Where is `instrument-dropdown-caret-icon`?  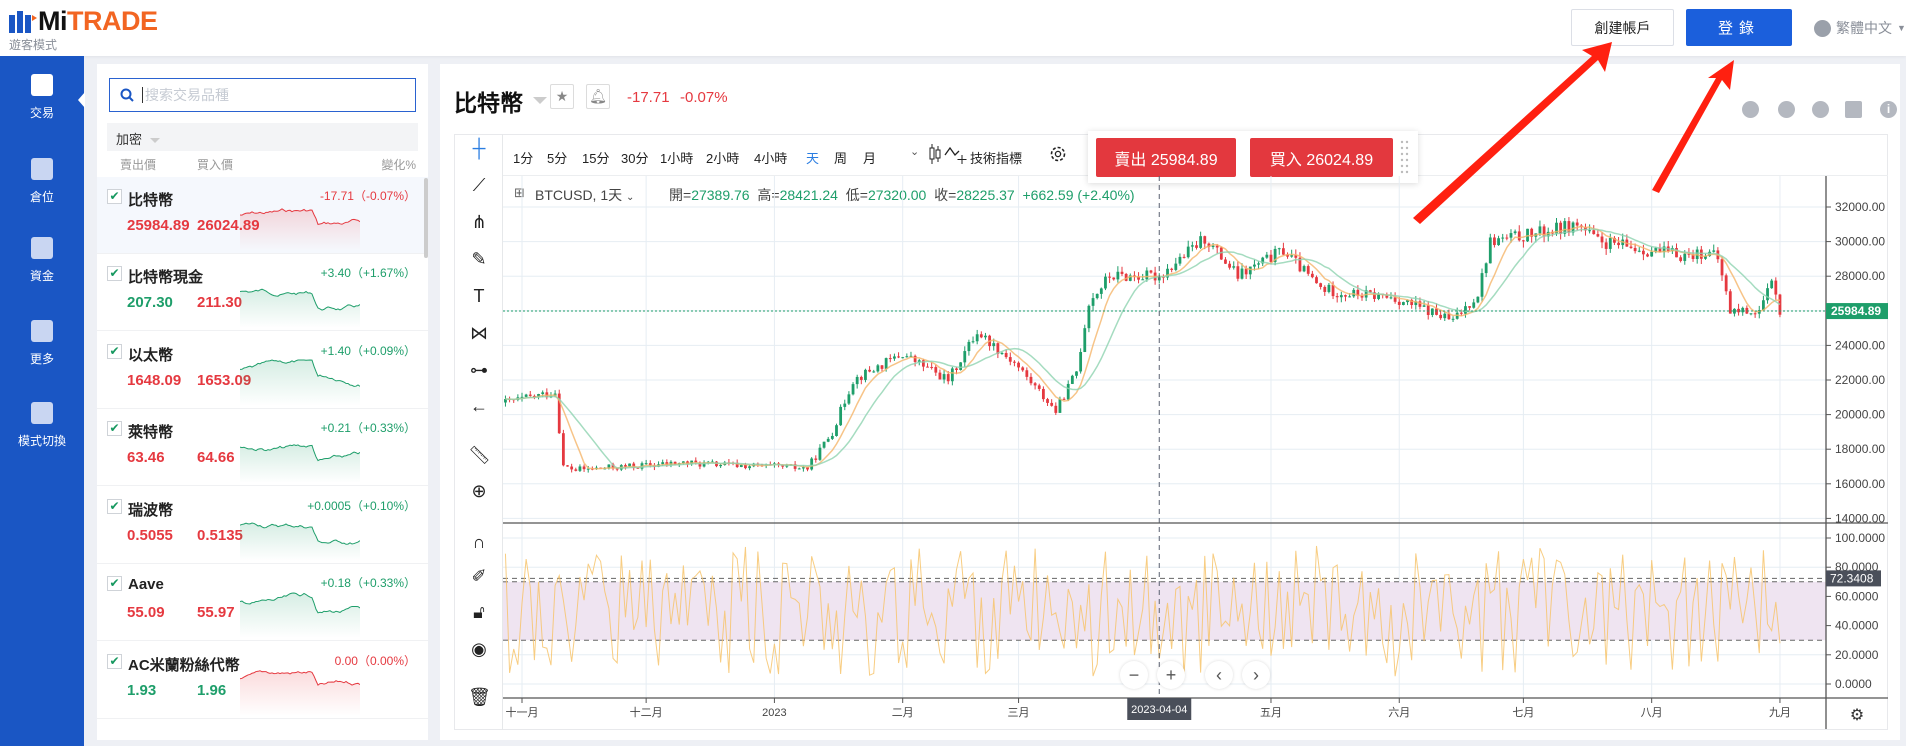
instrument-dropdown-caret-icon is located at coordinates (540, 100).